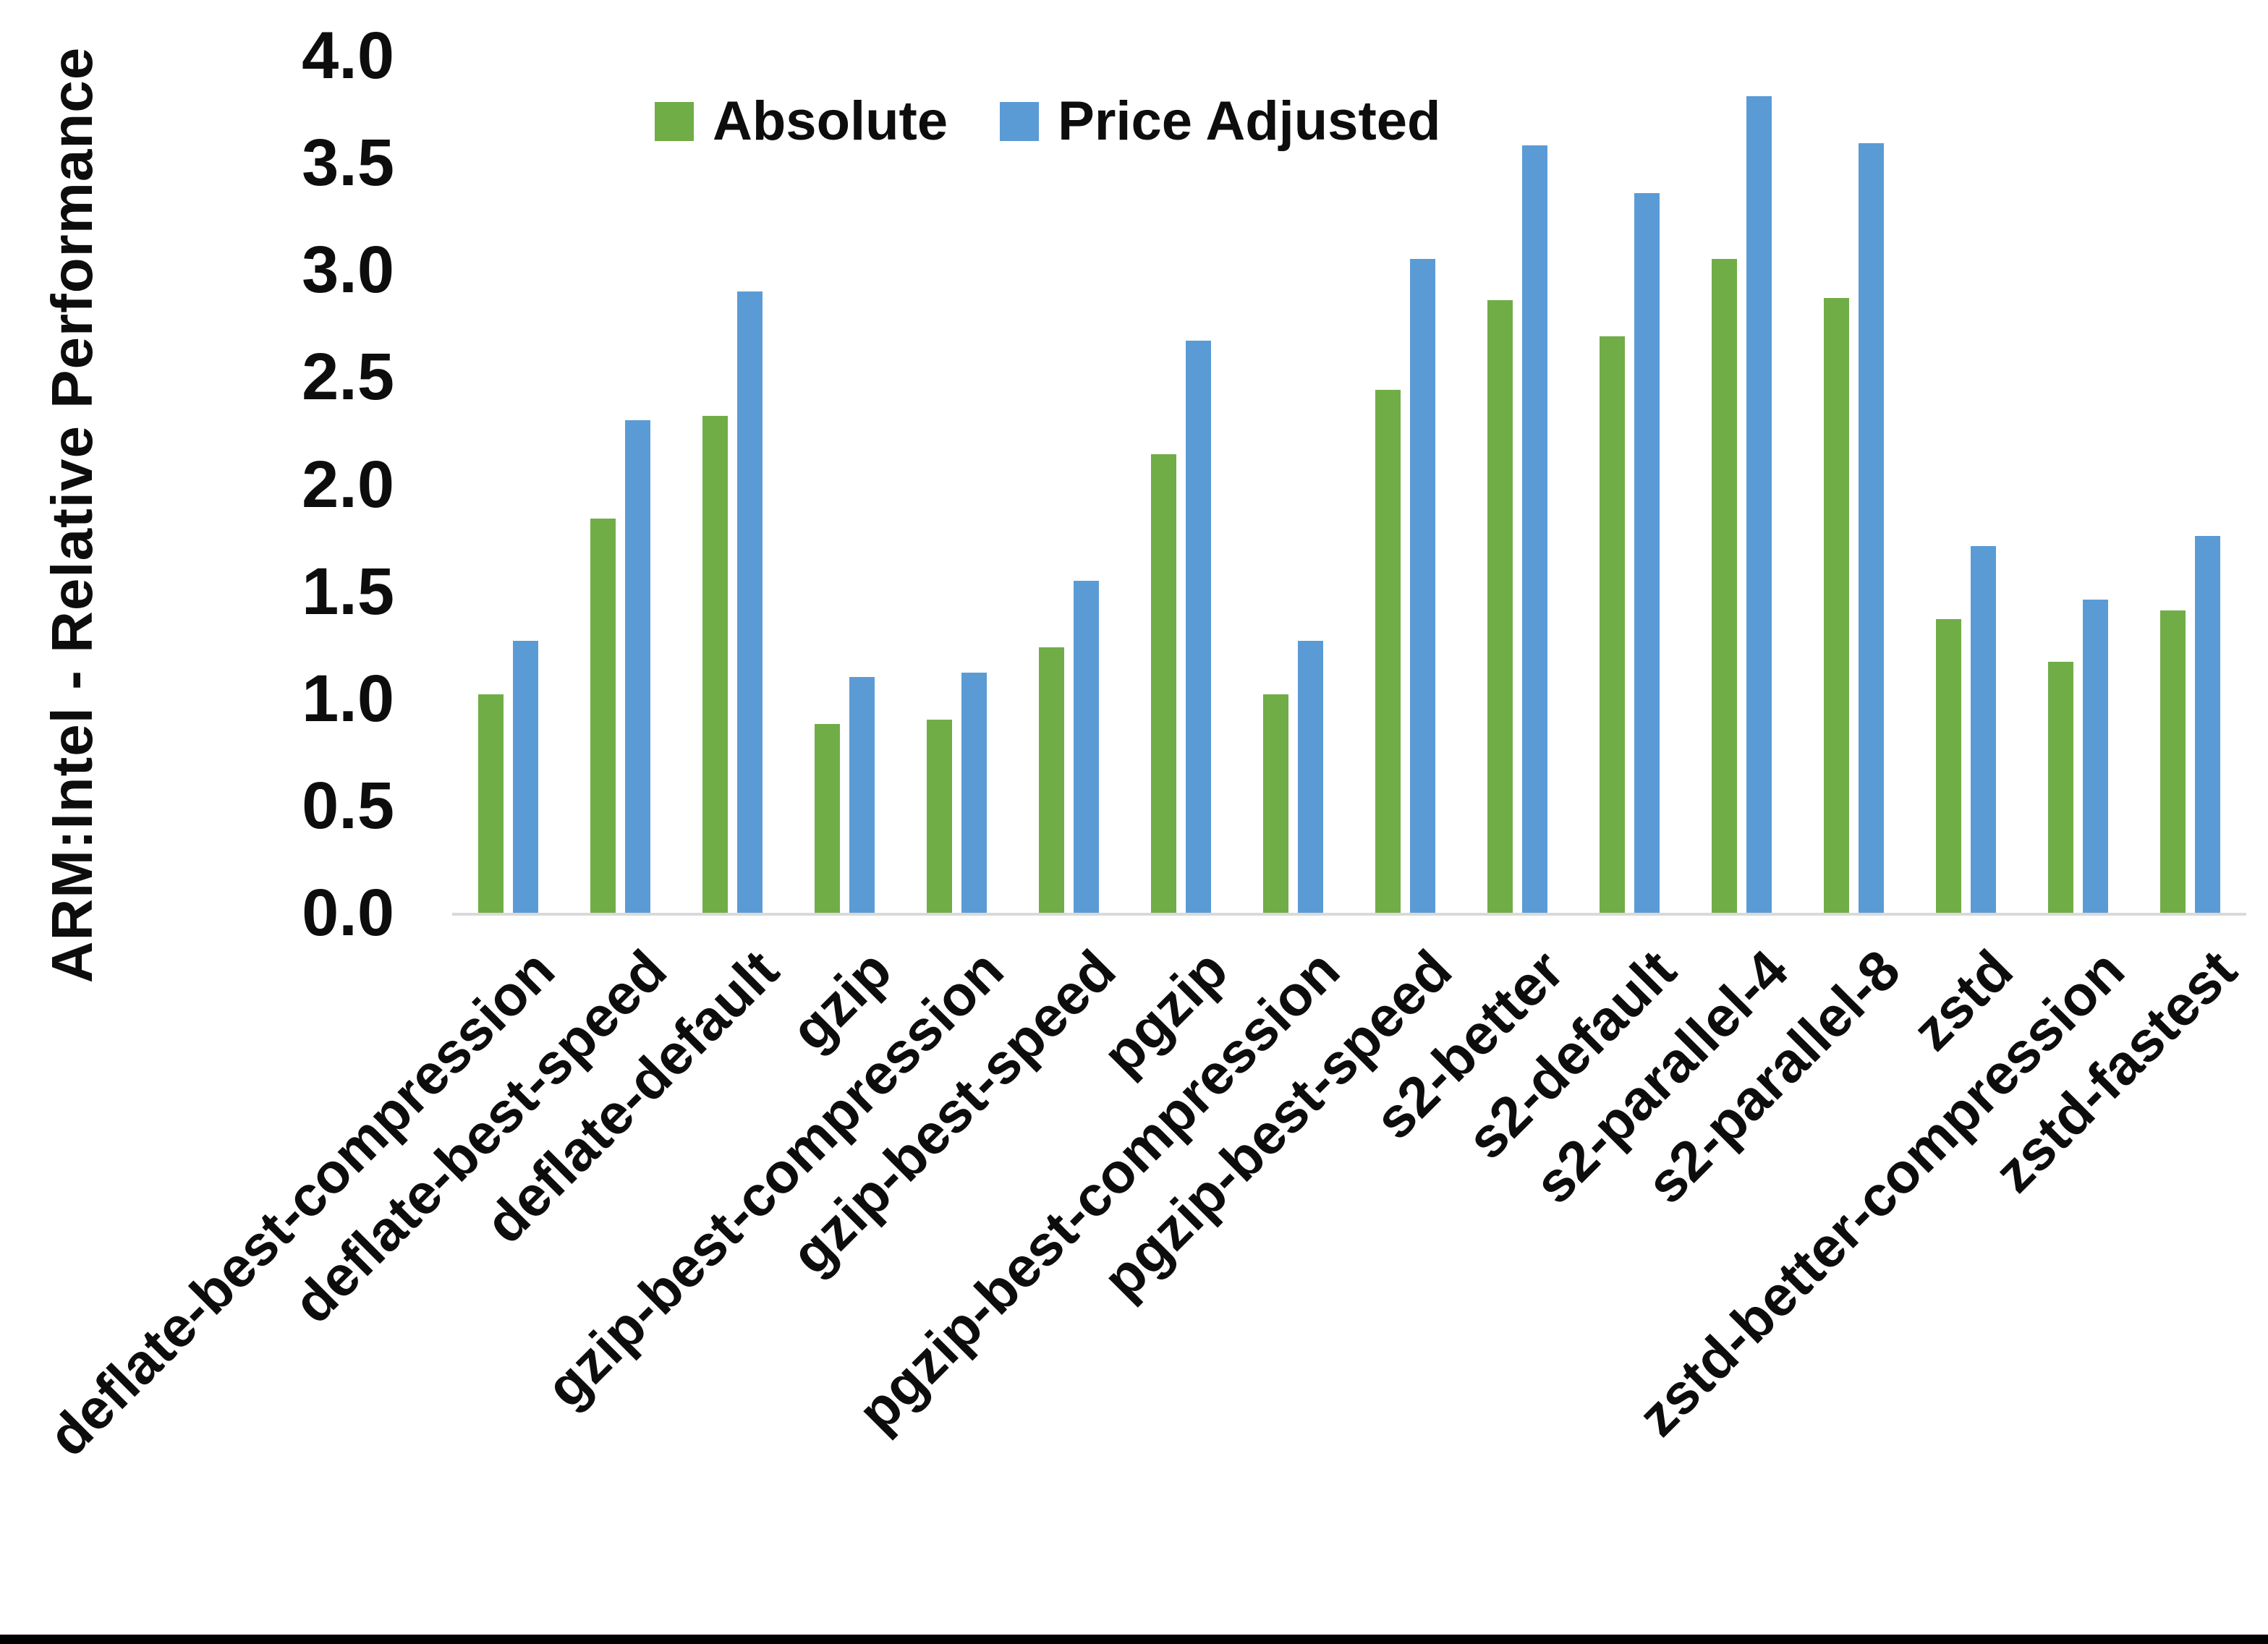 This screenshot has height=1644, width=2268. Describe the element at coordinates (1181, 484) in the screenshot. I see `bar-group-pgzip` at that location.